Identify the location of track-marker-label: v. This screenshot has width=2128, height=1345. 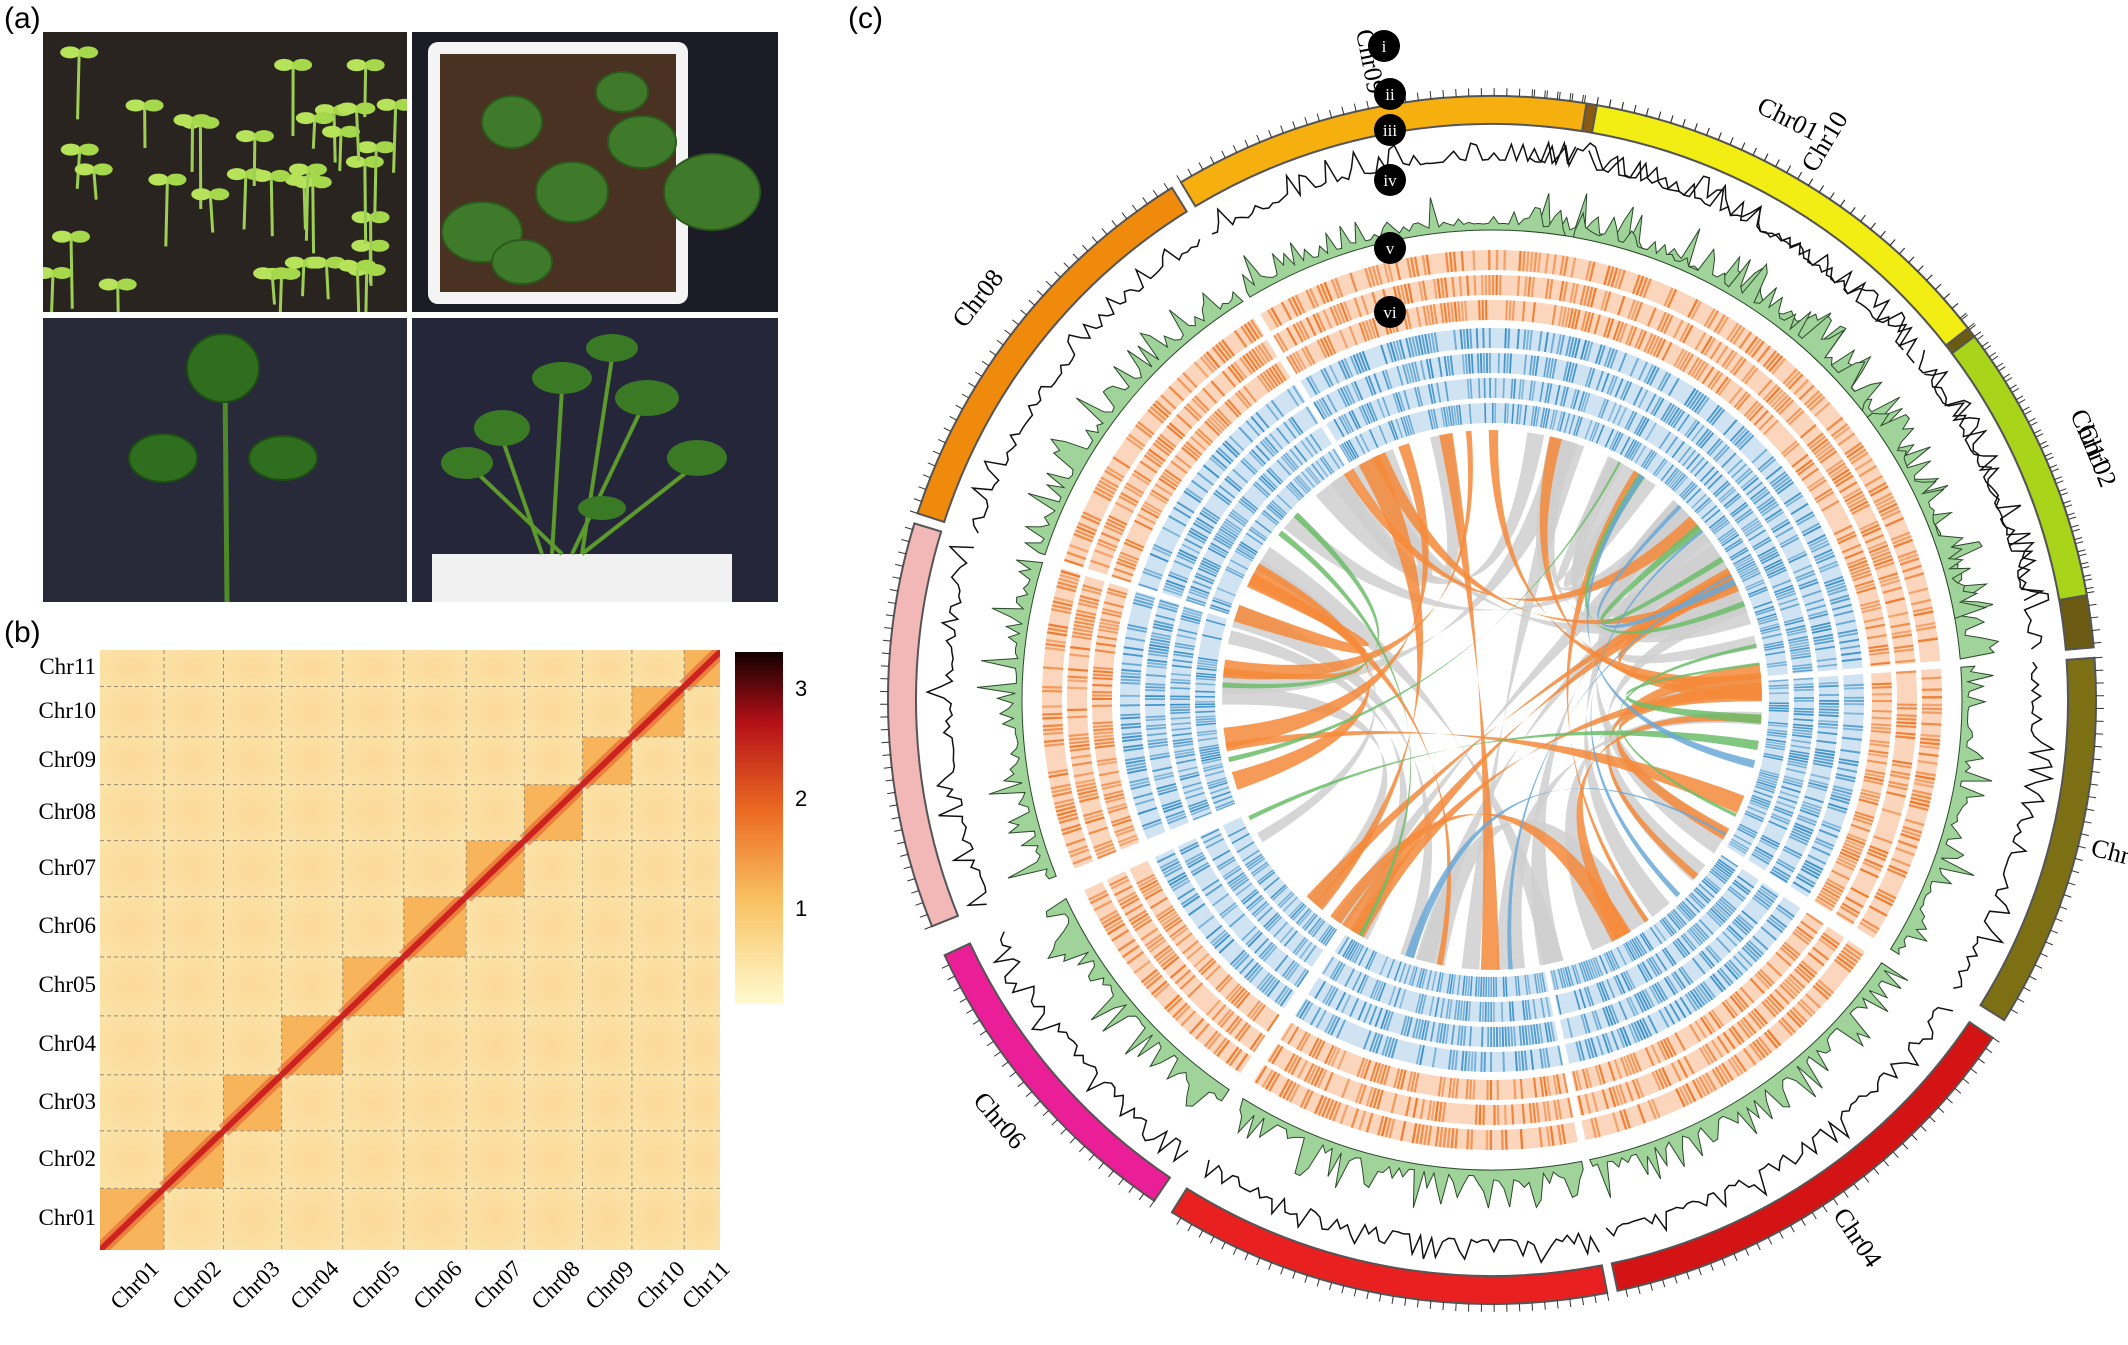
(1390, 248).